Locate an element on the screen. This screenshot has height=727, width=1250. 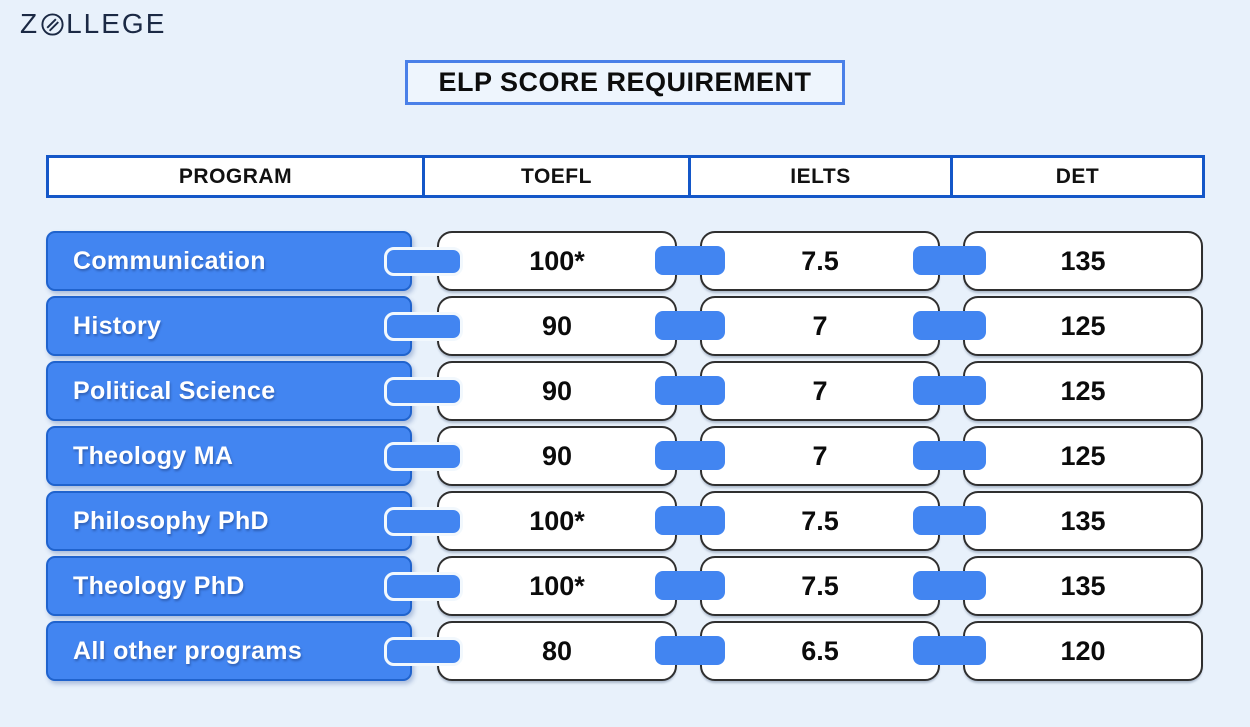
header-cell-toefl: TOEFL is located at coordinates (558, 176).